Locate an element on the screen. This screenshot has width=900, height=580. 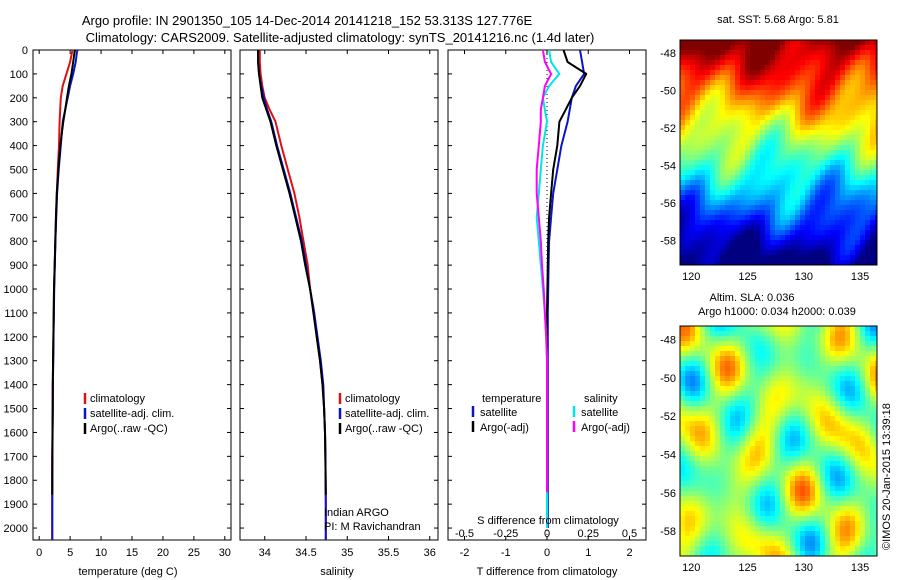
map-y-tick-label: -56 is located at coordinates (668, 204).